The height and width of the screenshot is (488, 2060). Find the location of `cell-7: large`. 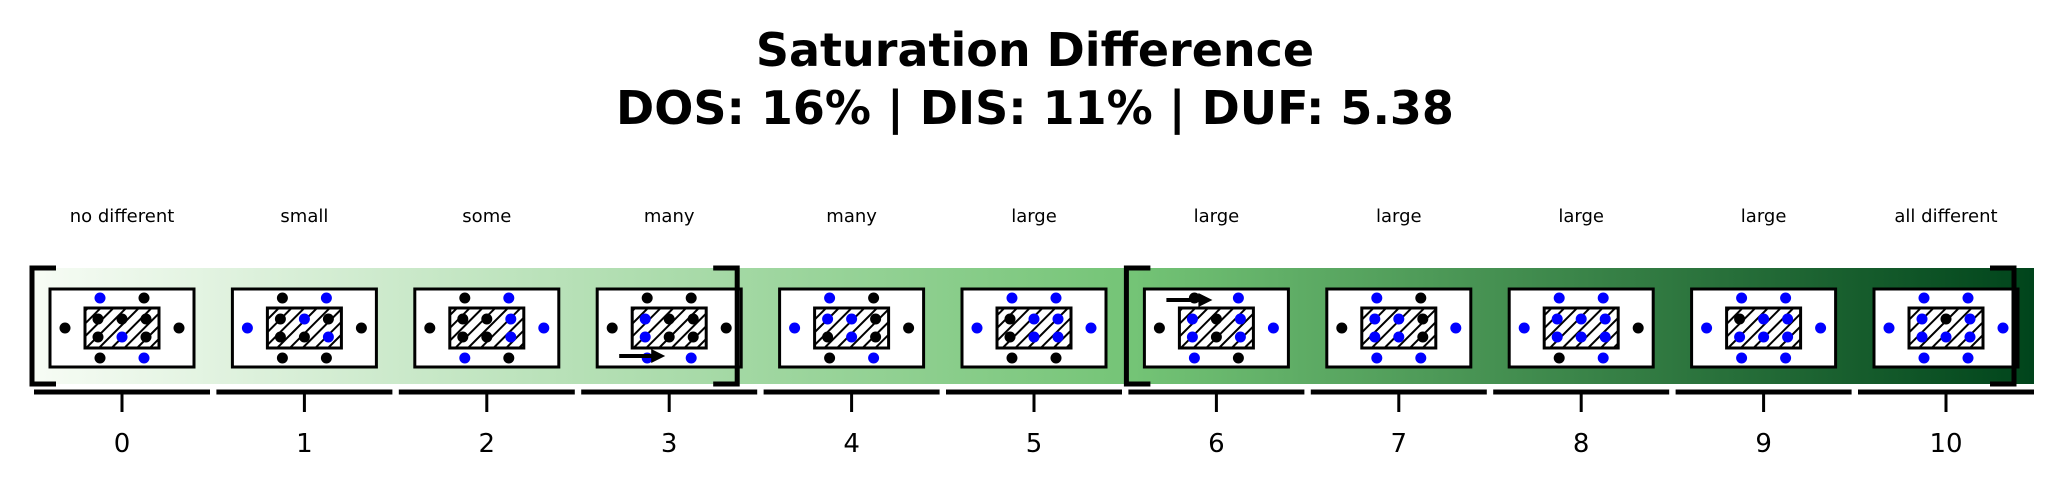

cell-7: large is located at coordinates (1399, 287).